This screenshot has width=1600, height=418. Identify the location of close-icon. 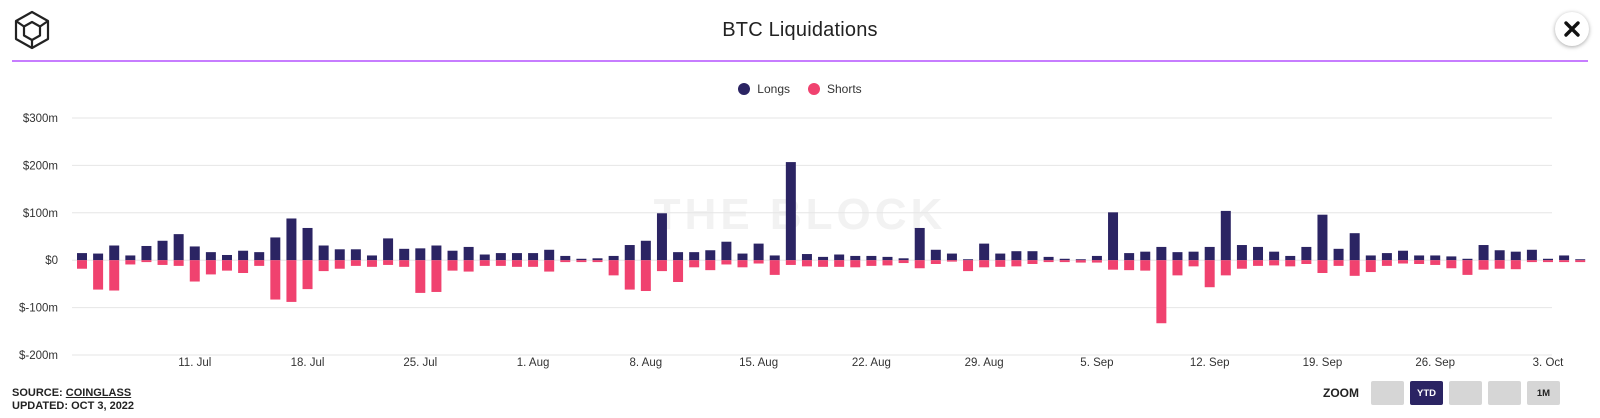
(1572, 29).